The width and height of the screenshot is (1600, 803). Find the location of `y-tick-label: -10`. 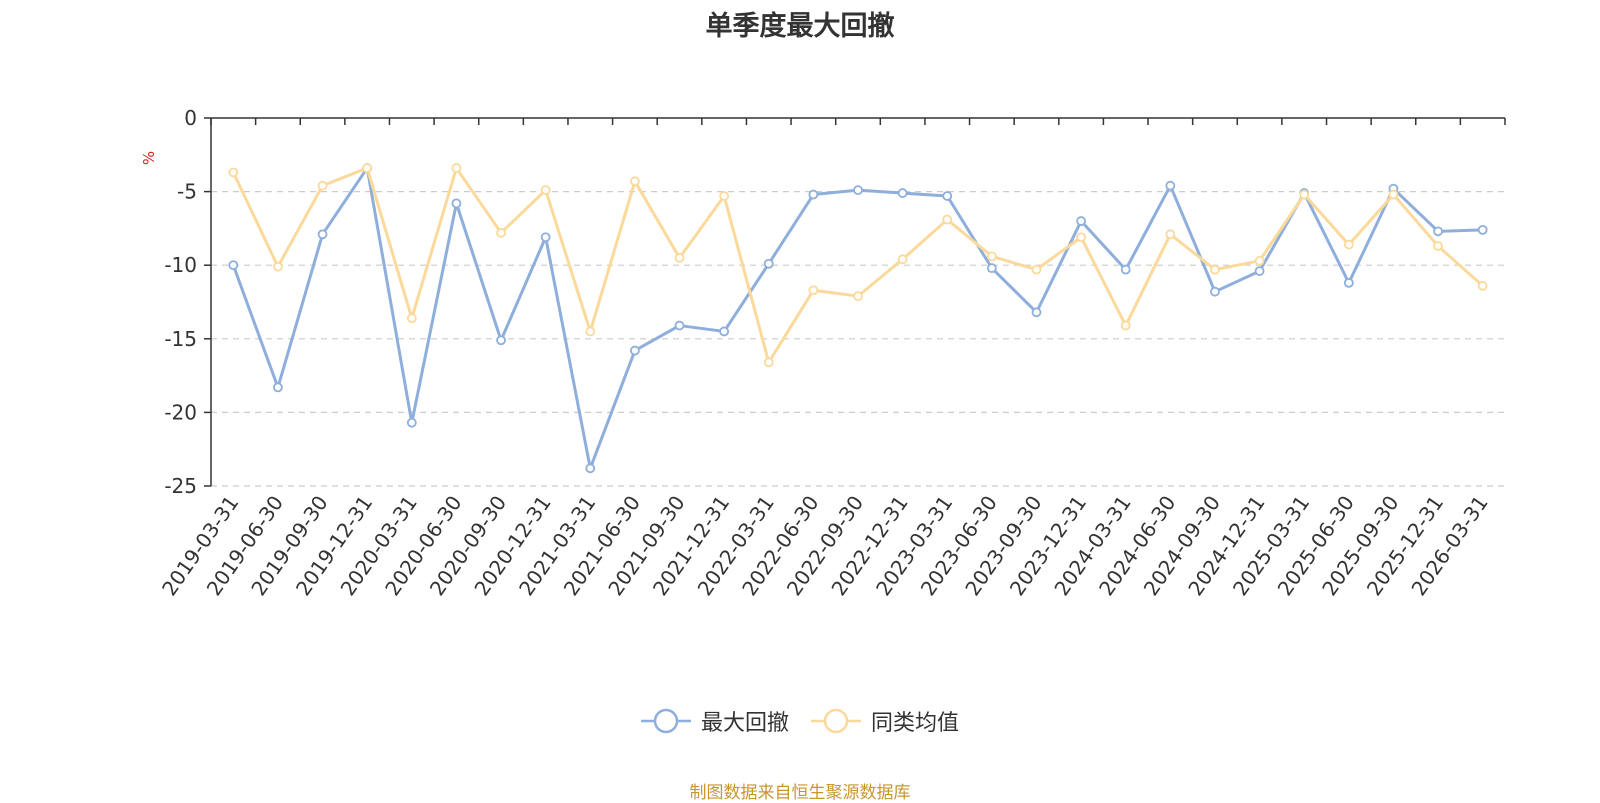

y-tick-label: -10 is located at coordinates (180, 265).